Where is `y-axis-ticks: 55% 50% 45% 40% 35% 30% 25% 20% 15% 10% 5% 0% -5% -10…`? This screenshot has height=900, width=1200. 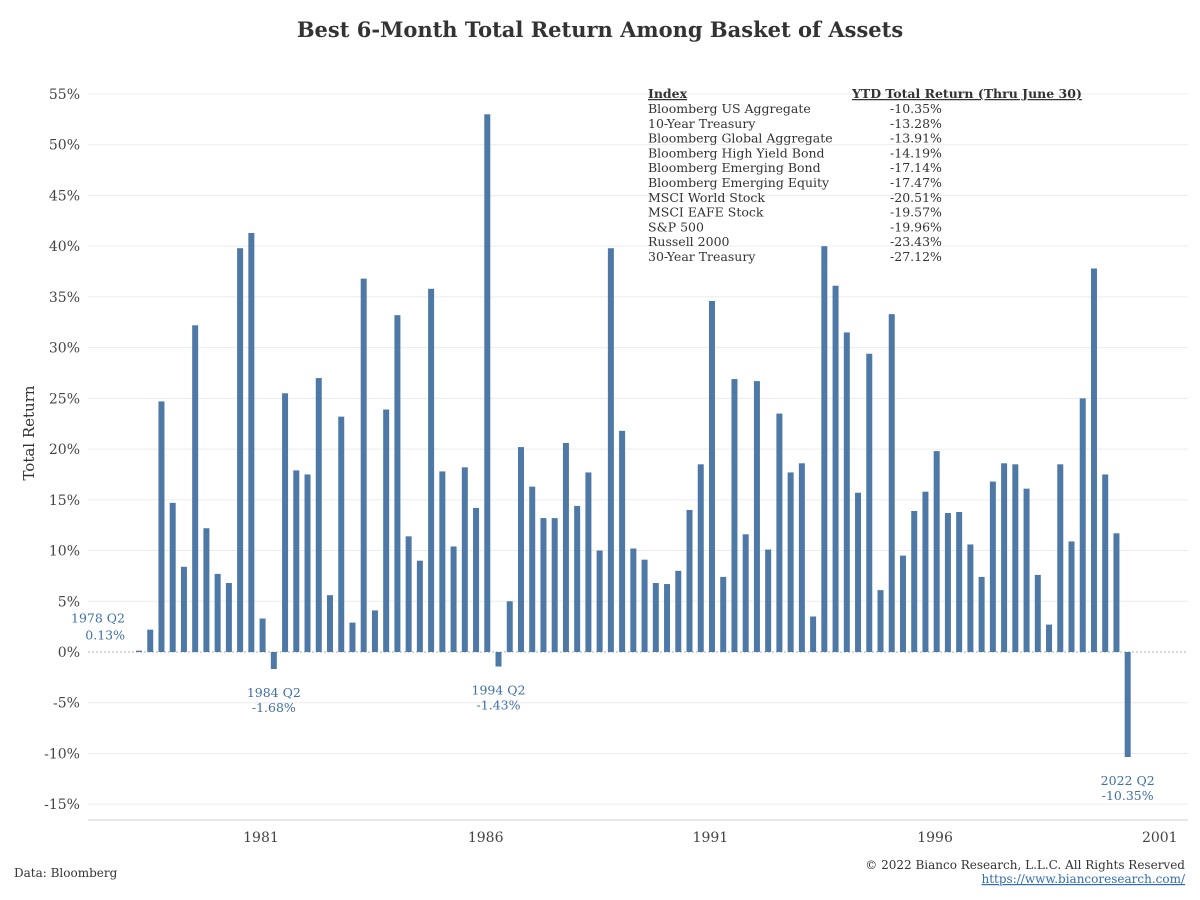
y-axis-ticks: 55% 50% 45% 40% 35% 30% 25% 20% 15% 10% 5% 0% -5% -10… is located at coordinates (62, 450).